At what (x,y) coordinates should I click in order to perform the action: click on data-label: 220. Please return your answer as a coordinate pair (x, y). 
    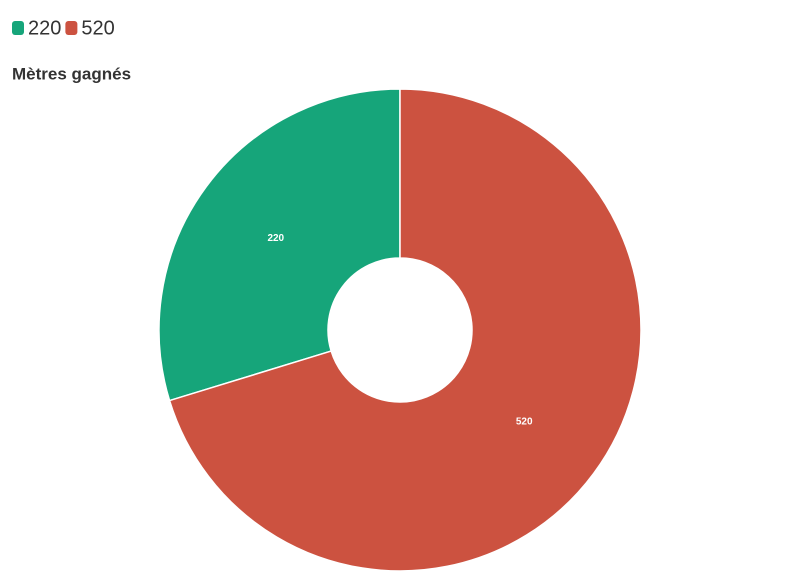
    Looking at the image, I should click on (275, 238).